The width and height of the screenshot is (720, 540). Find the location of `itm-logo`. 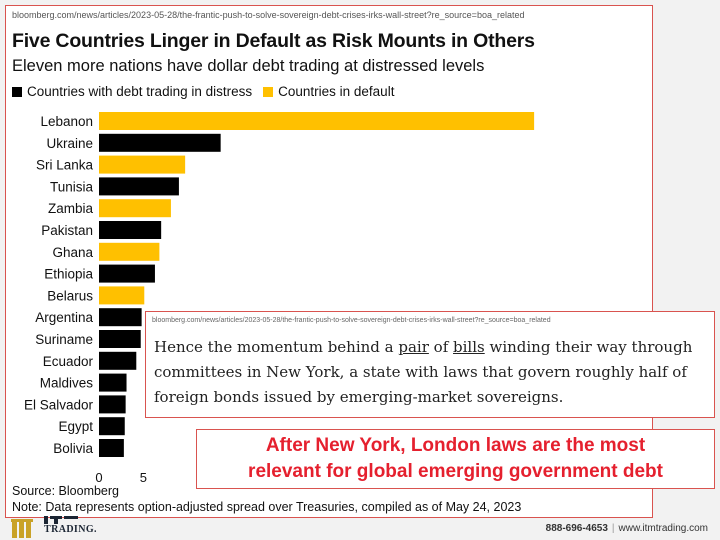

itm-logo is located at coordinates (44, 527).